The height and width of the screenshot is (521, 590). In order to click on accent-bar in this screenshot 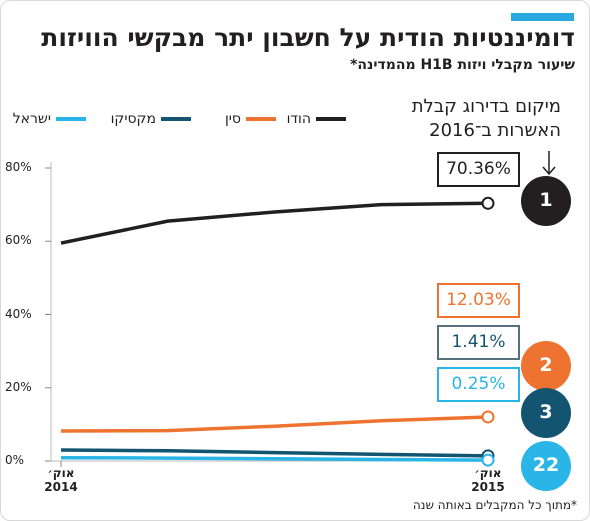, I will do `click(542, 17)`.